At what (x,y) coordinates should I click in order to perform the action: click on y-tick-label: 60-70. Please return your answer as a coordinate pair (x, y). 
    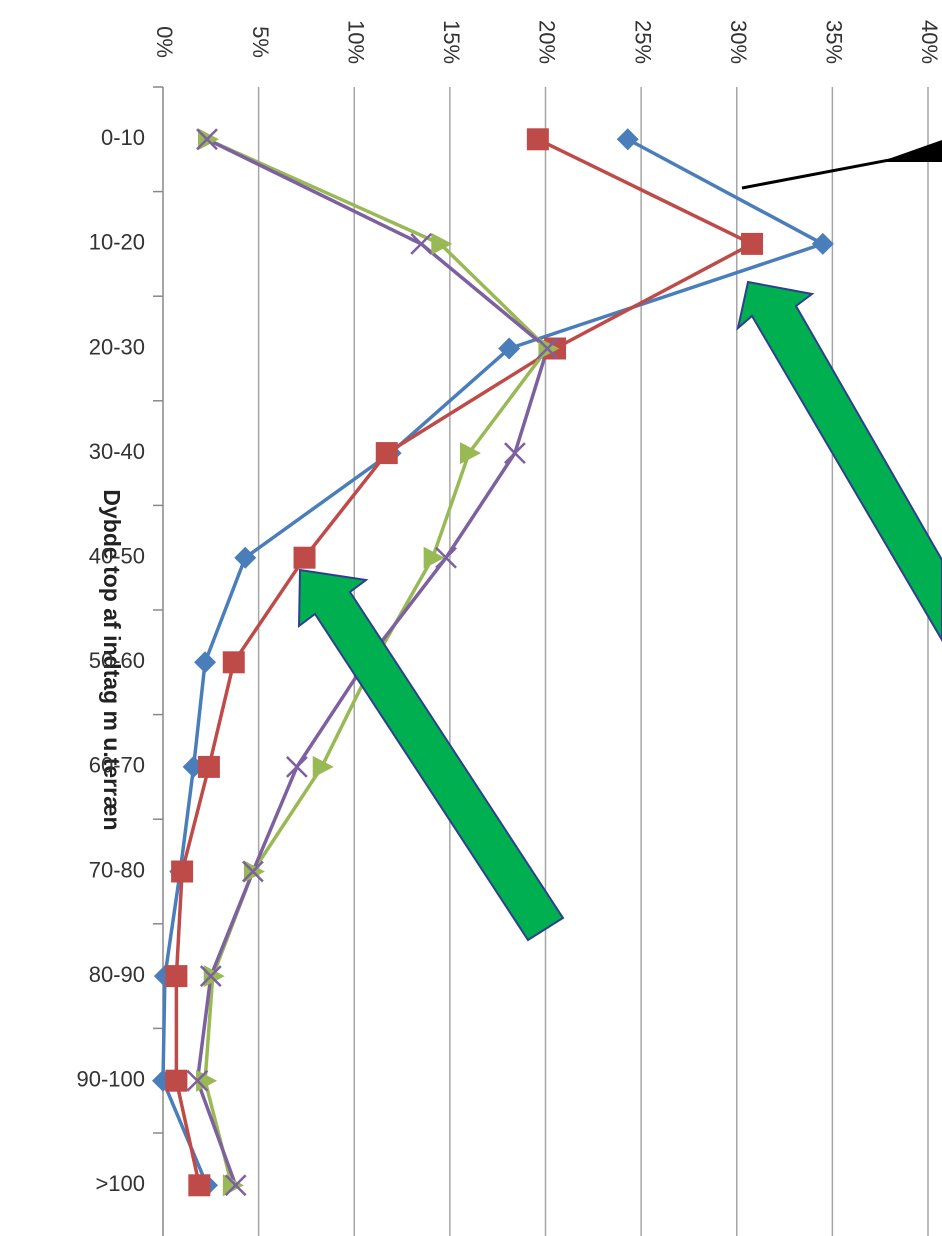
    Looking at the image, I should click on (117, 765).